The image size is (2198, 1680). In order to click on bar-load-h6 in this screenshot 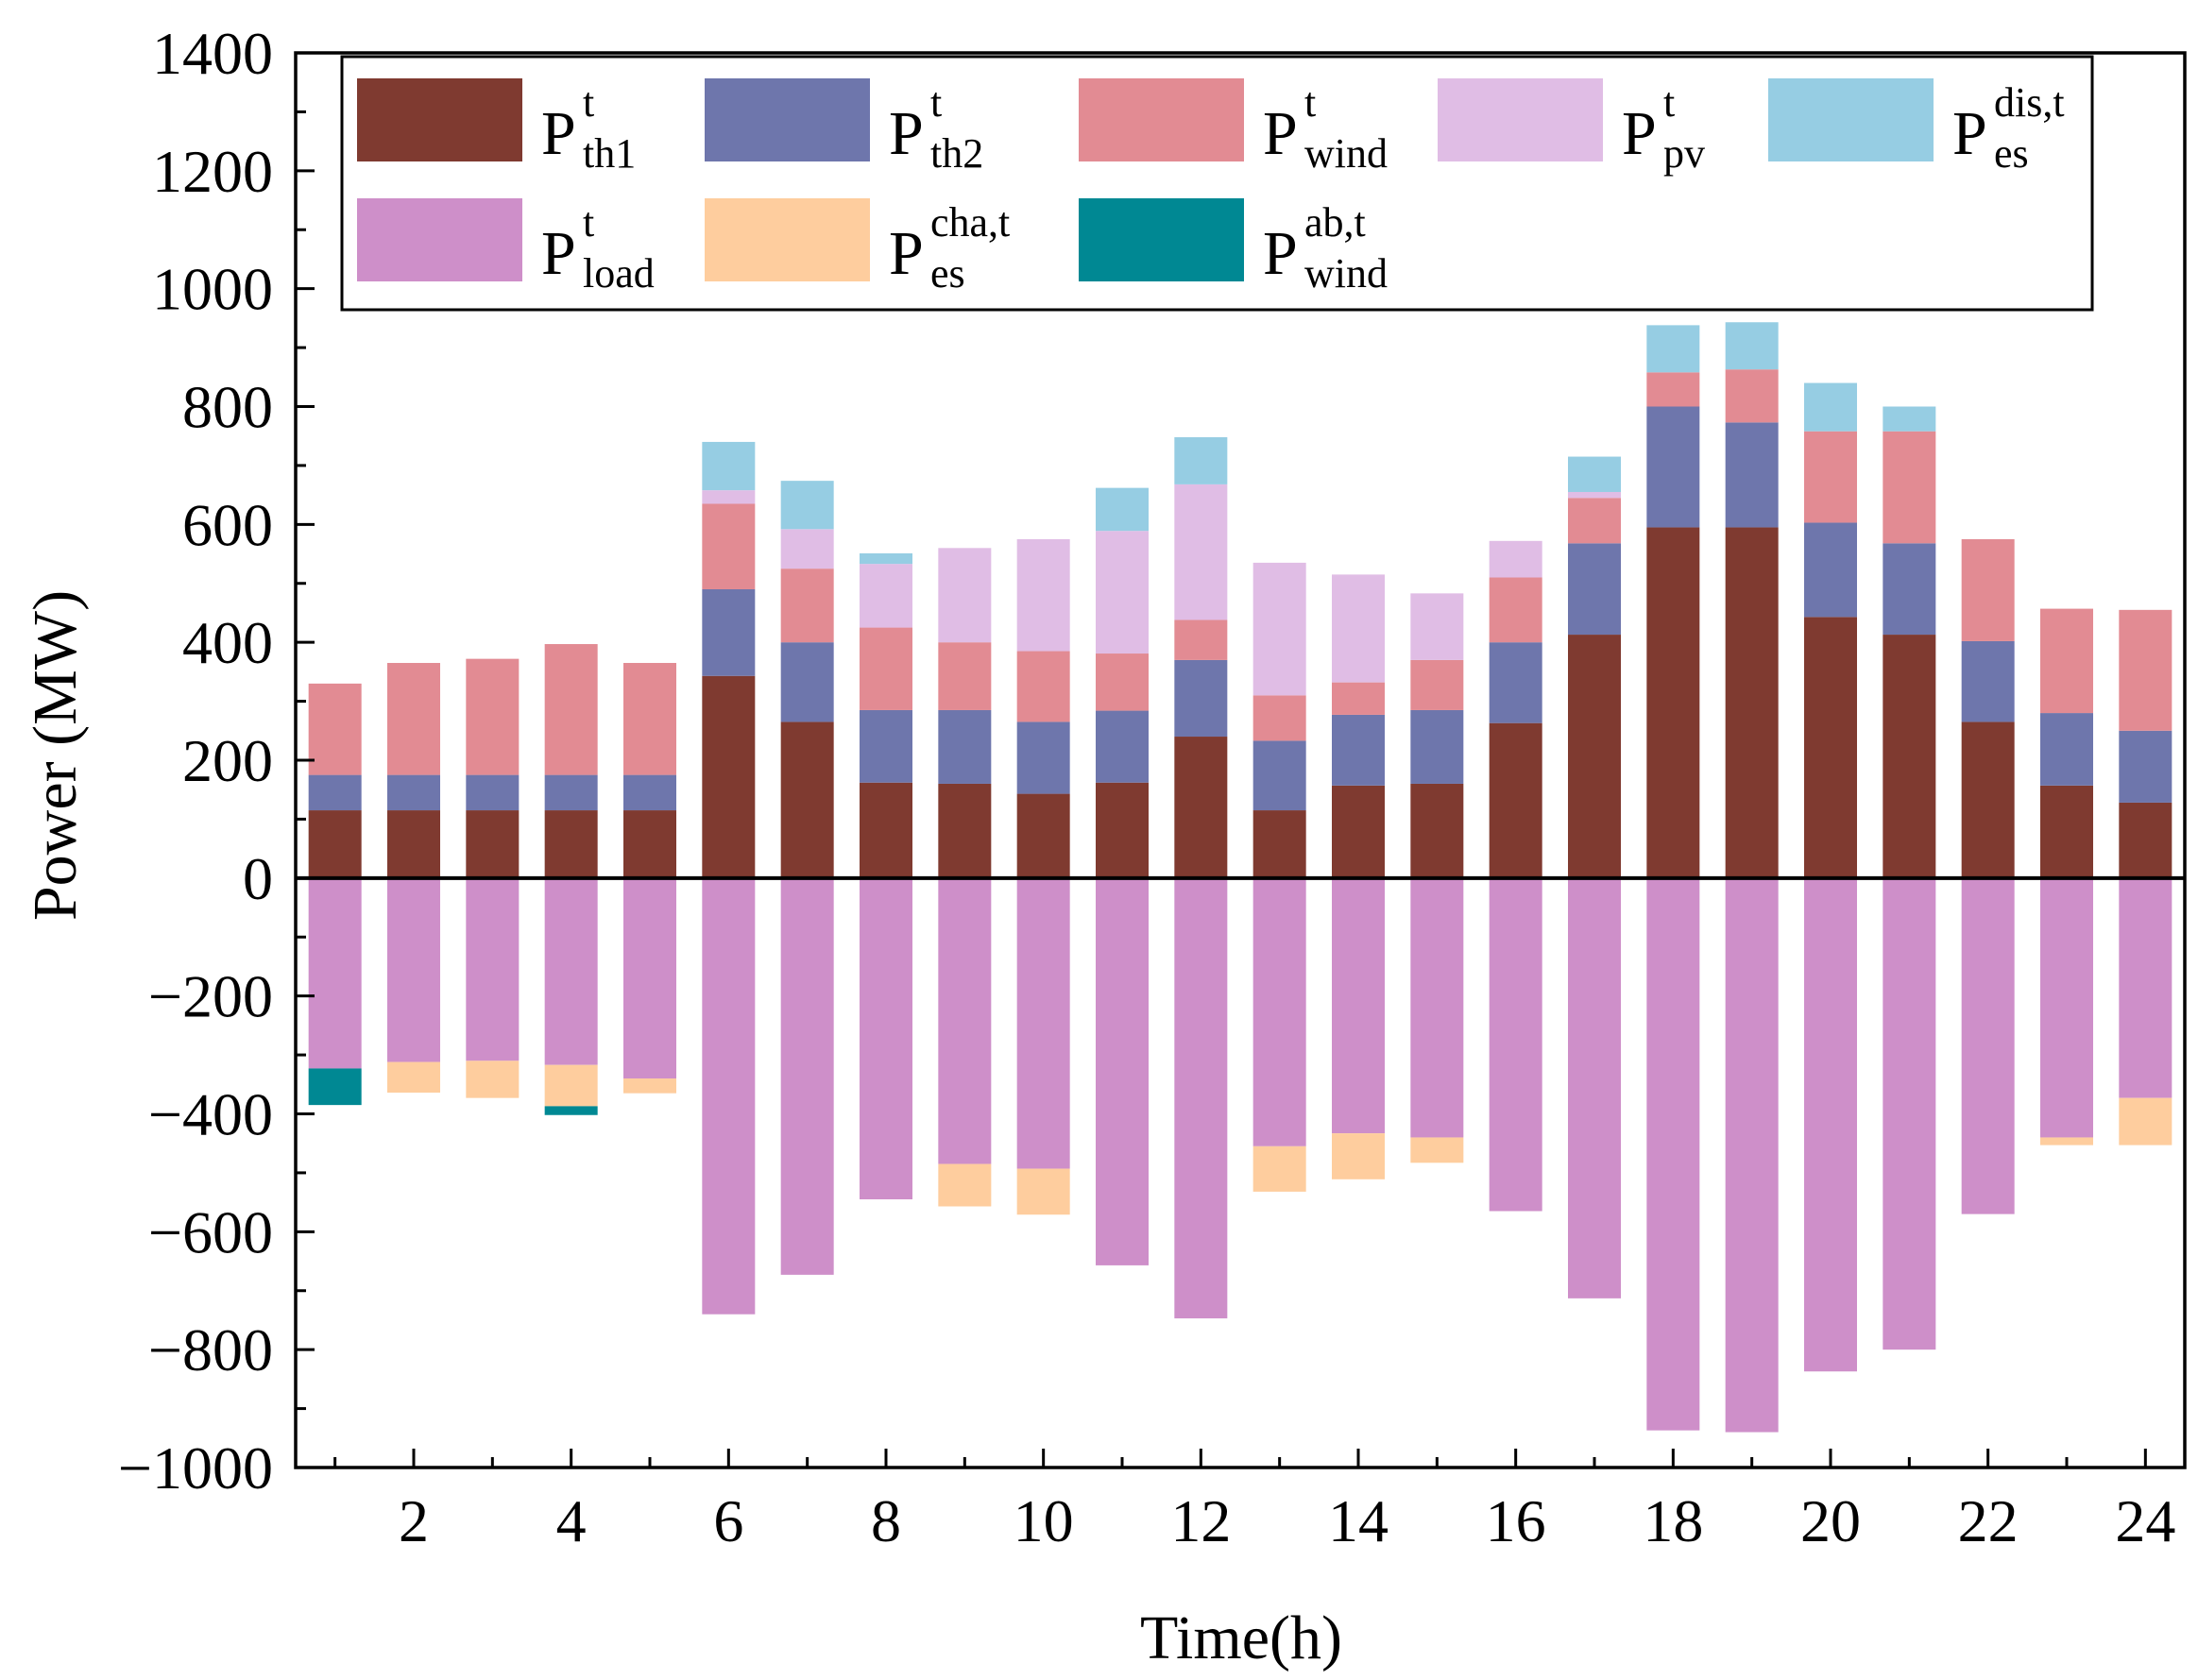, I will do `click(729, 1096)`.